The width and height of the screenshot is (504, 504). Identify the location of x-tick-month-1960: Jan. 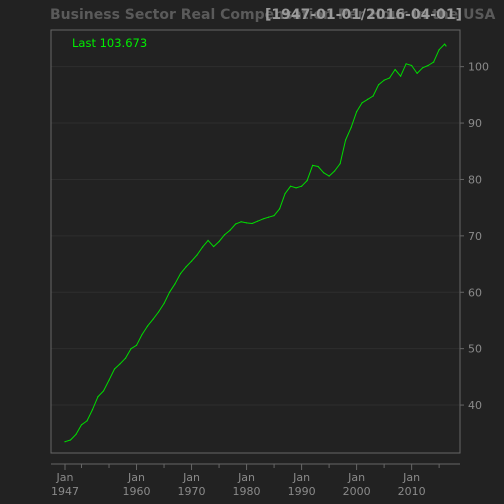
(136, 477).